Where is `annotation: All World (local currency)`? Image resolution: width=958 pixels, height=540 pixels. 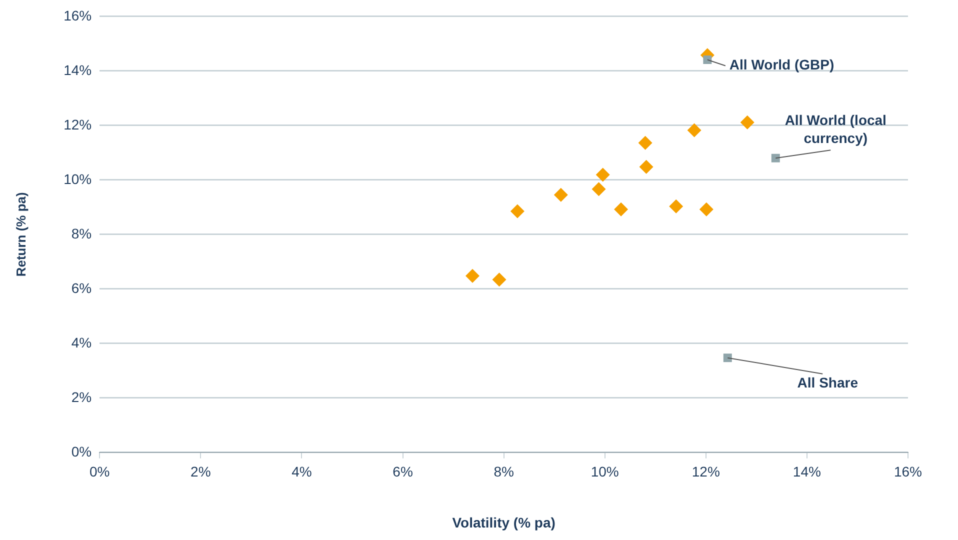 annotation: All World (local currency) is located at coordinates (835, 129).